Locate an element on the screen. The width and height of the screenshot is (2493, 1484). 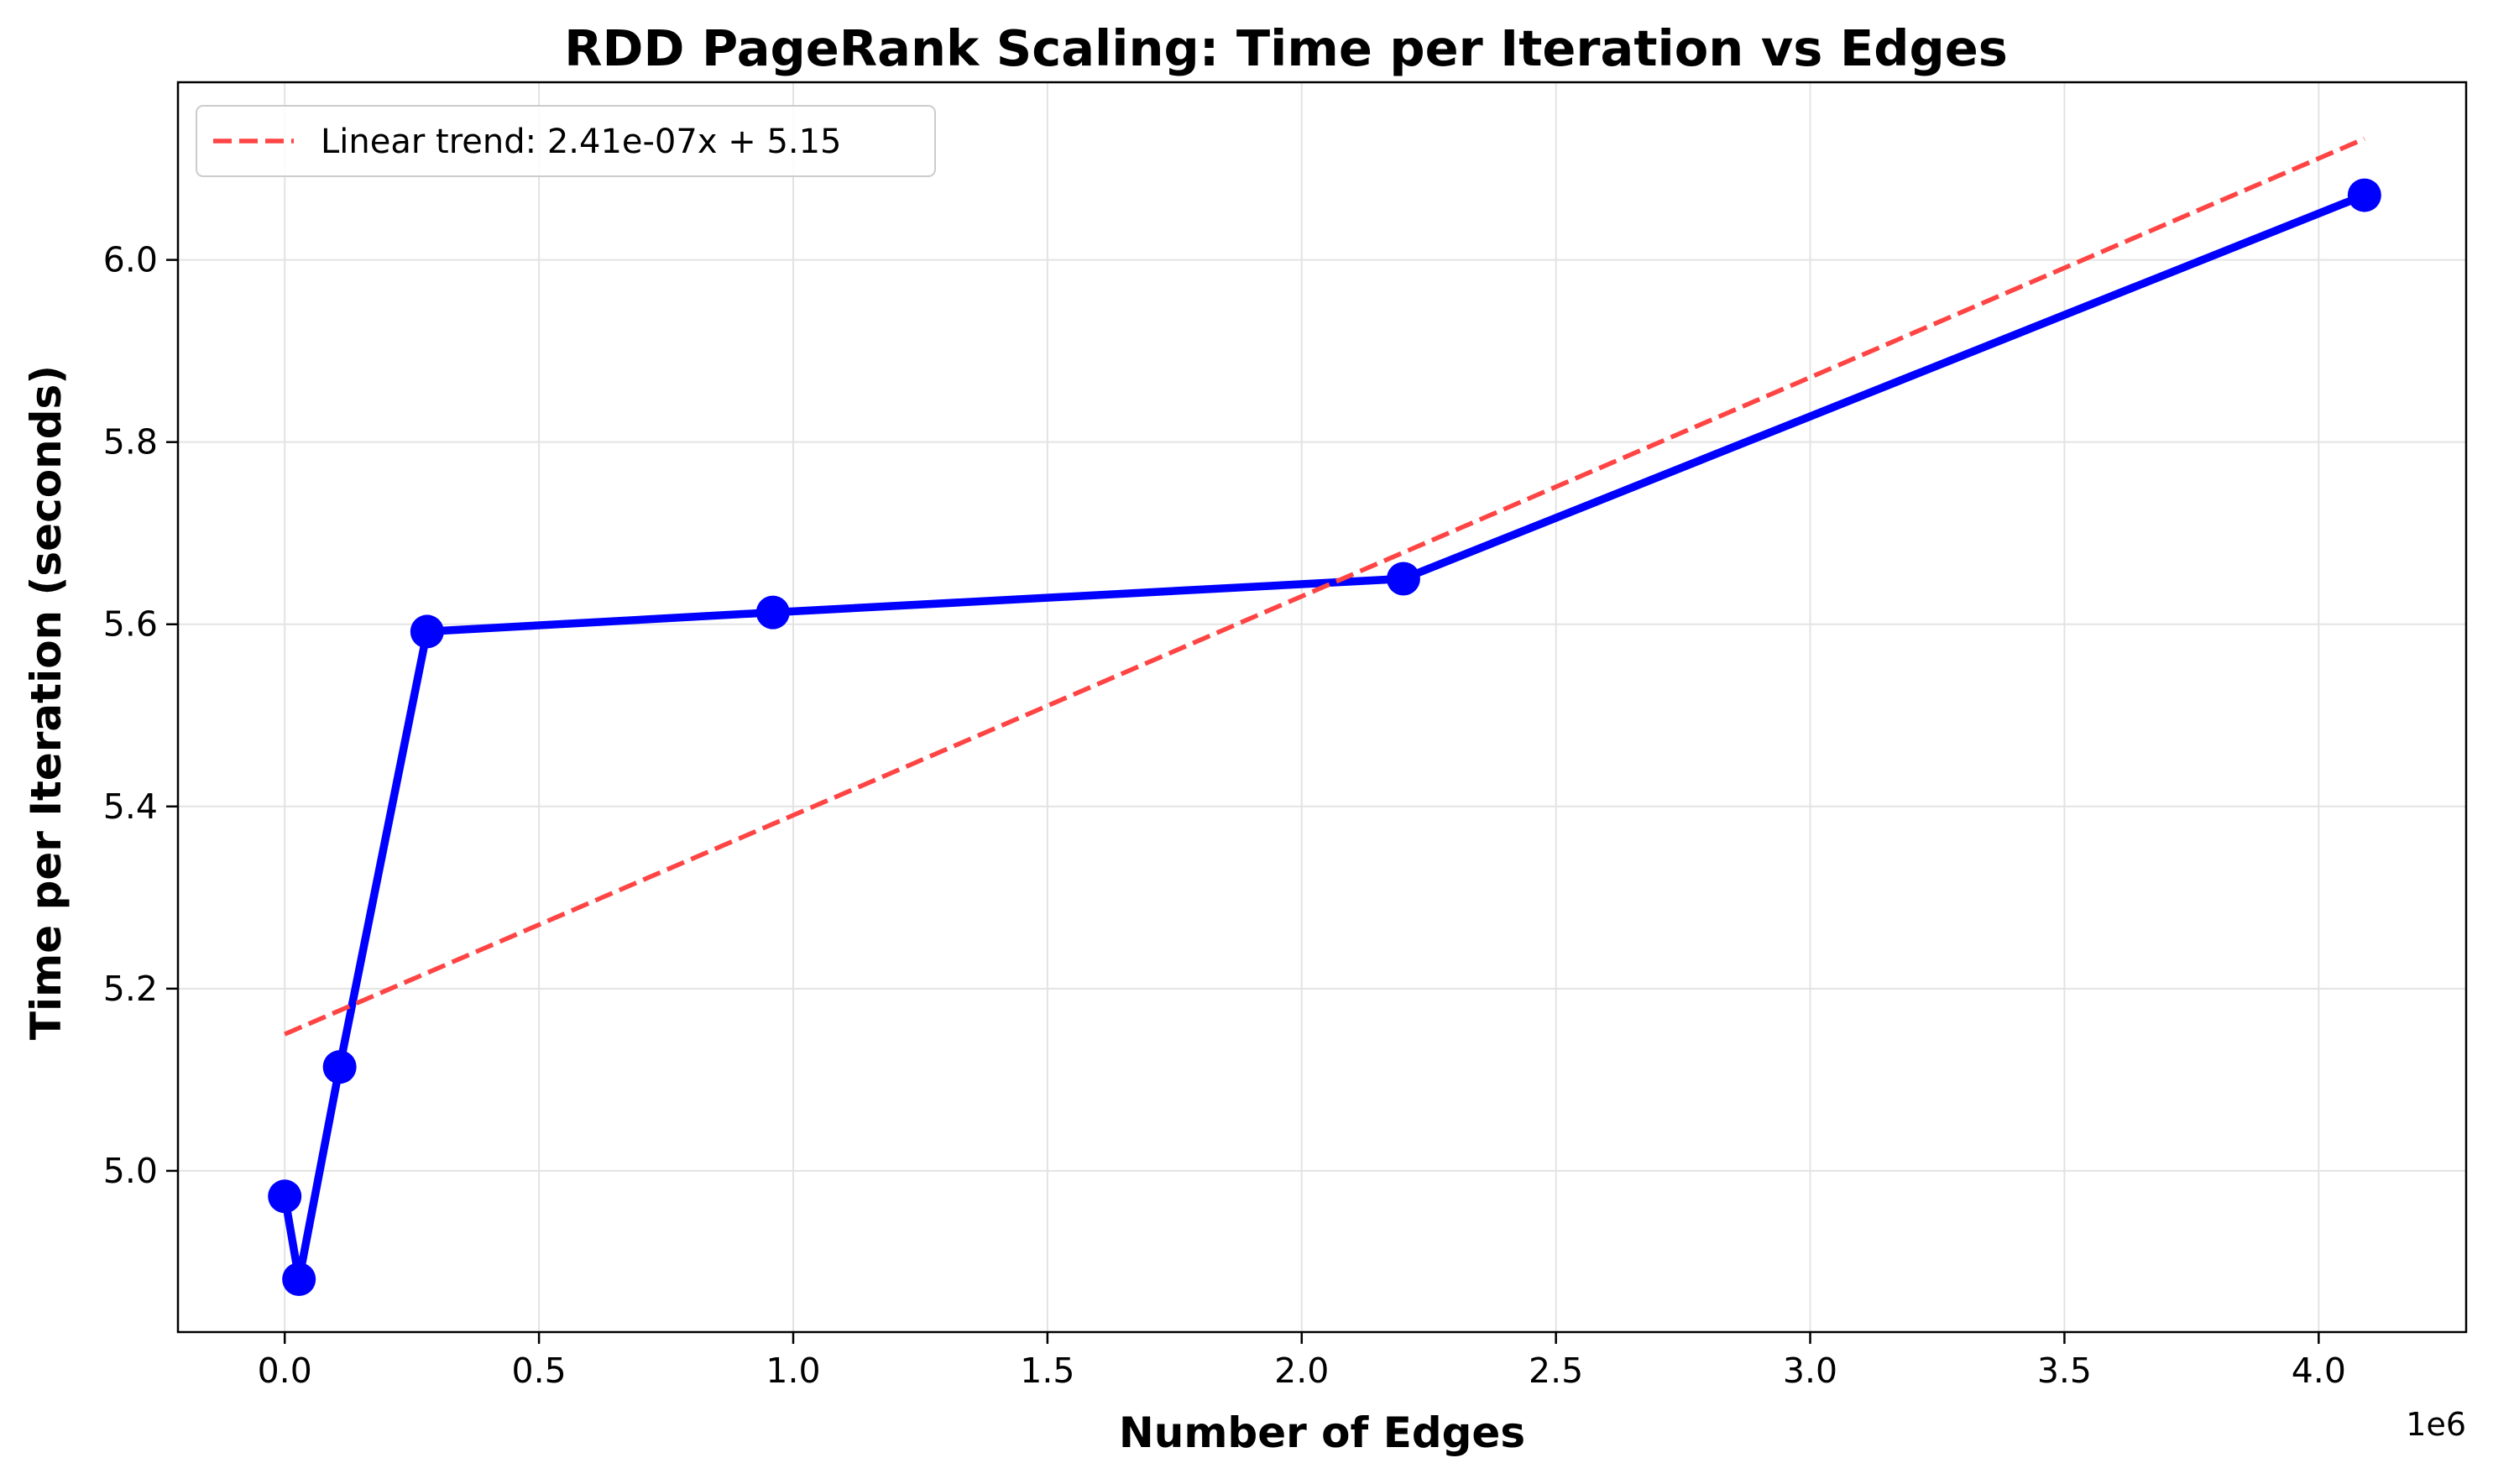
x-axis-label: Number of Edges is located at coordinates (1322, 1432).